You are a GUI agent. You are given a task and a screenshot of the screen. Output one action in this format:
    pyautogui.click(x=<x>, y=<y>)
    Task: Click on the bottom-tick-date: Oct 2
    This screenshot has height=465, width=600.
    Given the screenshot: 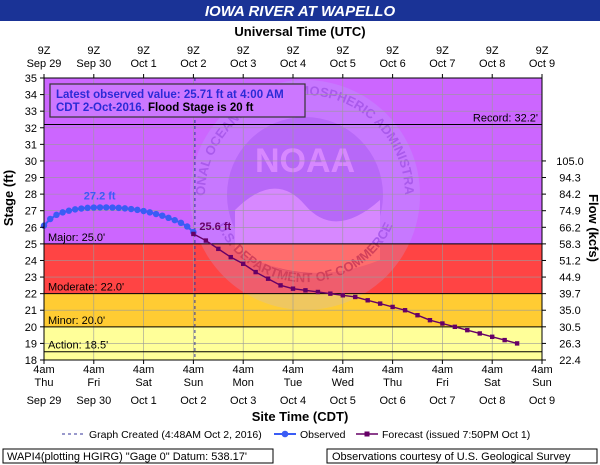 What is the action you would take?
    pyautogui.click(x=193, y=401)
    